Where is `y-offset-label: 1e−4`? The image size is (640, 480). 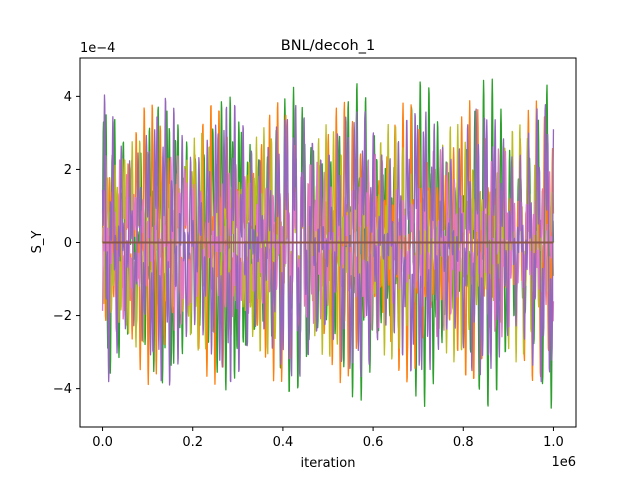
y-offset-label: 1e−4 is located at coordinates (97, 48).